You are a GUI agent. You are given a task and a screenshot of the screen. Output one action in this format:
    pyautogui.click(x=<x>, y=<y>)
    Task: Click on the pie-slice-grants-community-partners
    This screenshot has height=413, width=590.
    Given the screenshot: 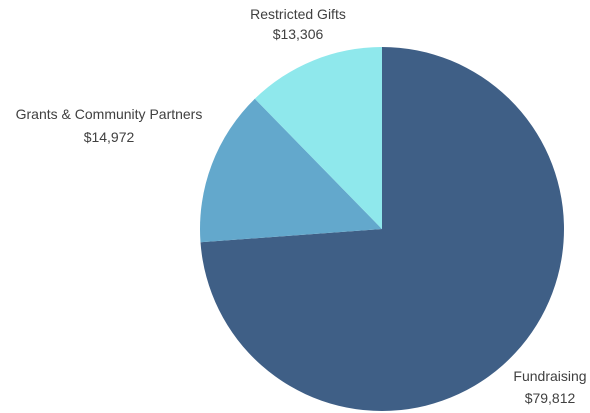 What is the action you would take?
    pyautogui.click(x=291, y=170)
    